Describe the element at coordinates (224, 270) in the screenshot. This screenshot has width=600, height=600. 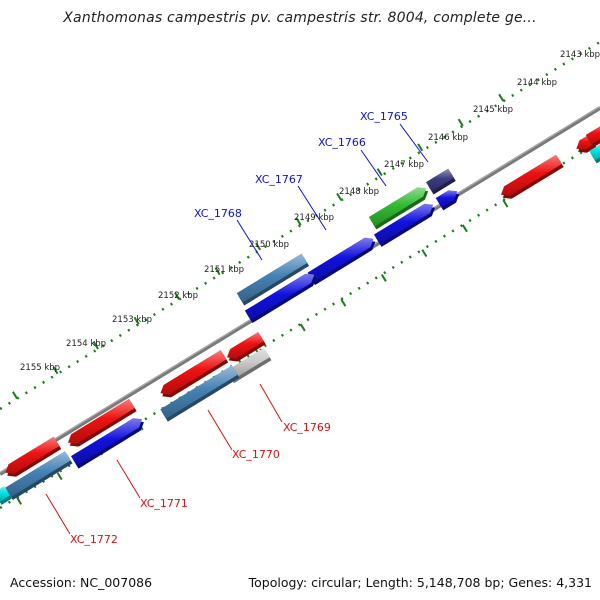
I see `tick-label: 2151 kbp` at that location.